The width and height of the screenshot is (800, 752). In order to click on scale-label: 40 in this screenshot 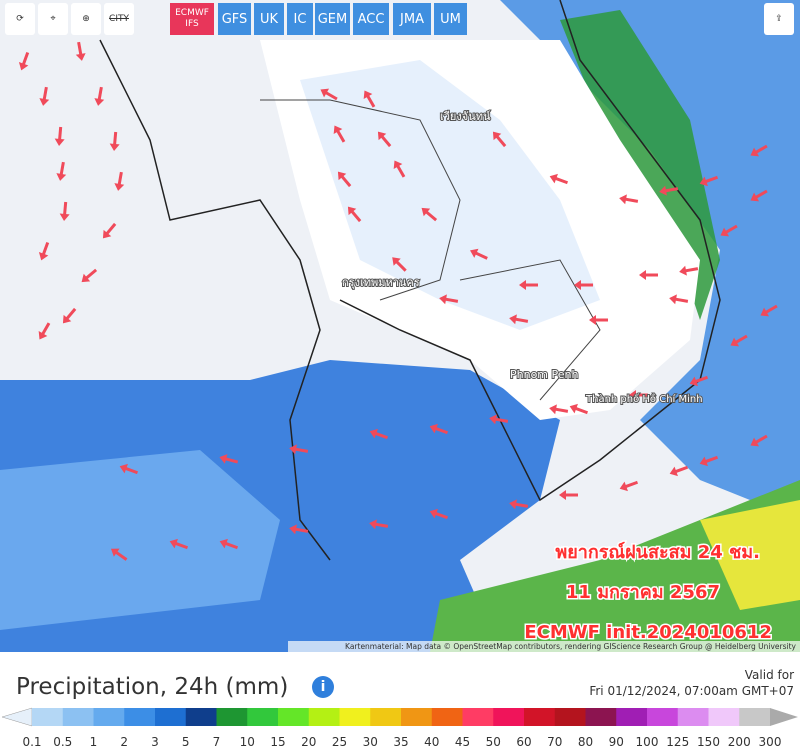, I will do `click(431, 742)`.